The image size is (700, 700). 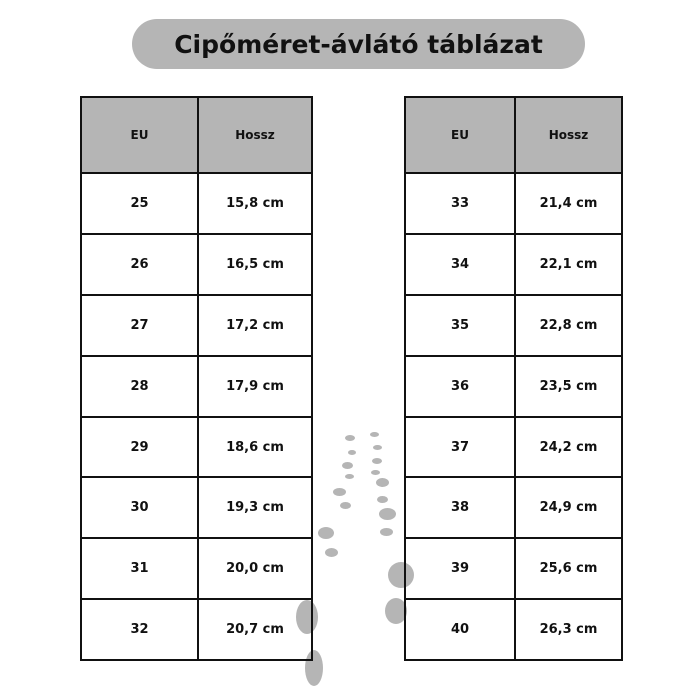 I want to click on table-row: 38 24,9 cm, so click(x=513, y=508).